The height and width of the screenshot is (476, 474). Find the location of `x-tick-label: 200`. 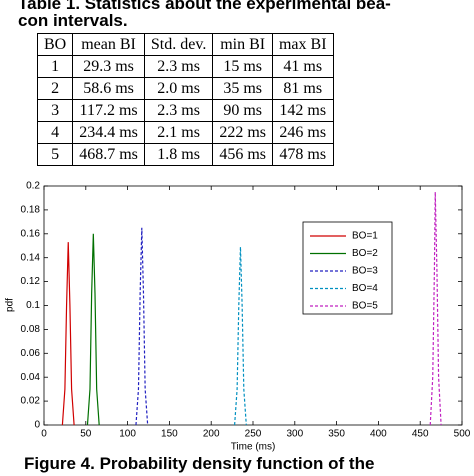

x-tick-label: 200 is located at coordinates (211, 434).